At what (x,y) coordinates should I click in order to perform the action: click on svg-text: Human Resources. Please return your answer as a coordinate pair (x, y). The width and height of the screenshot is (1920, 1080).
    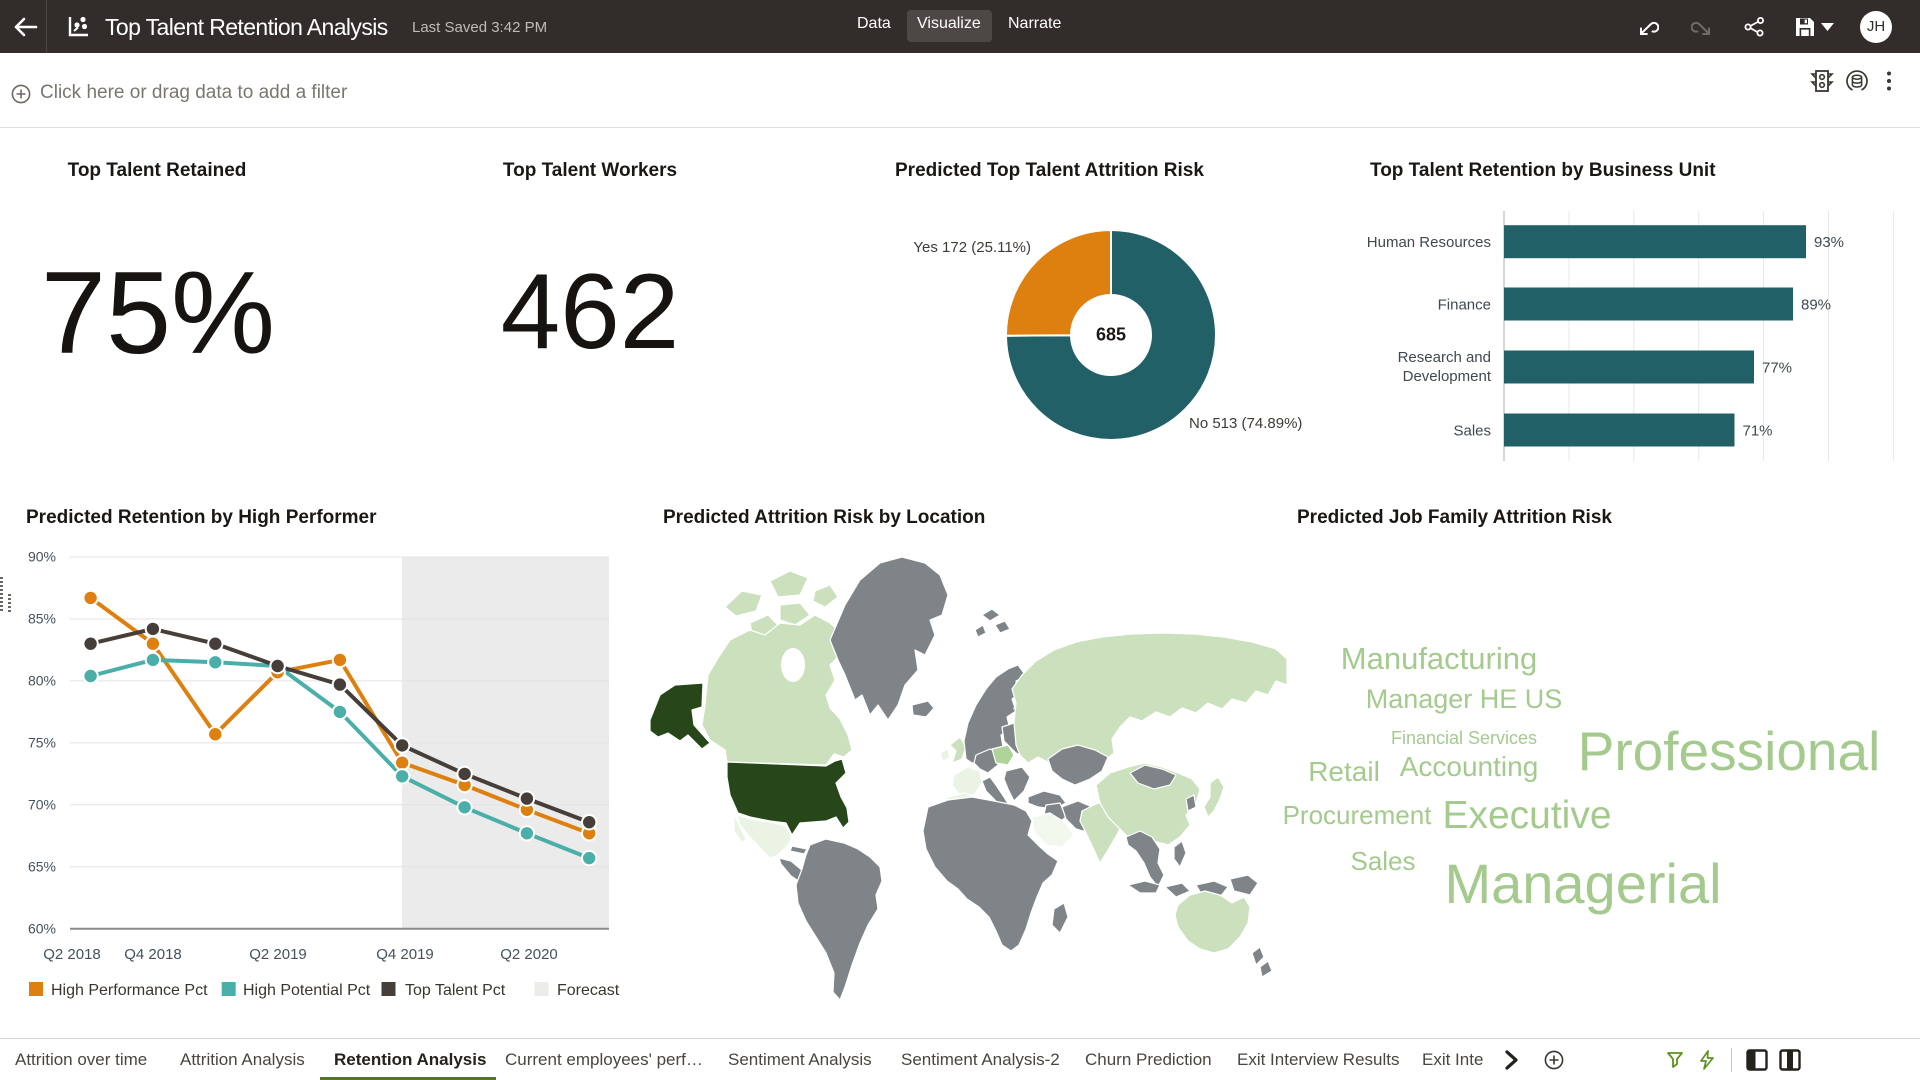
    Looking at the image, I should click on (1429, 242).